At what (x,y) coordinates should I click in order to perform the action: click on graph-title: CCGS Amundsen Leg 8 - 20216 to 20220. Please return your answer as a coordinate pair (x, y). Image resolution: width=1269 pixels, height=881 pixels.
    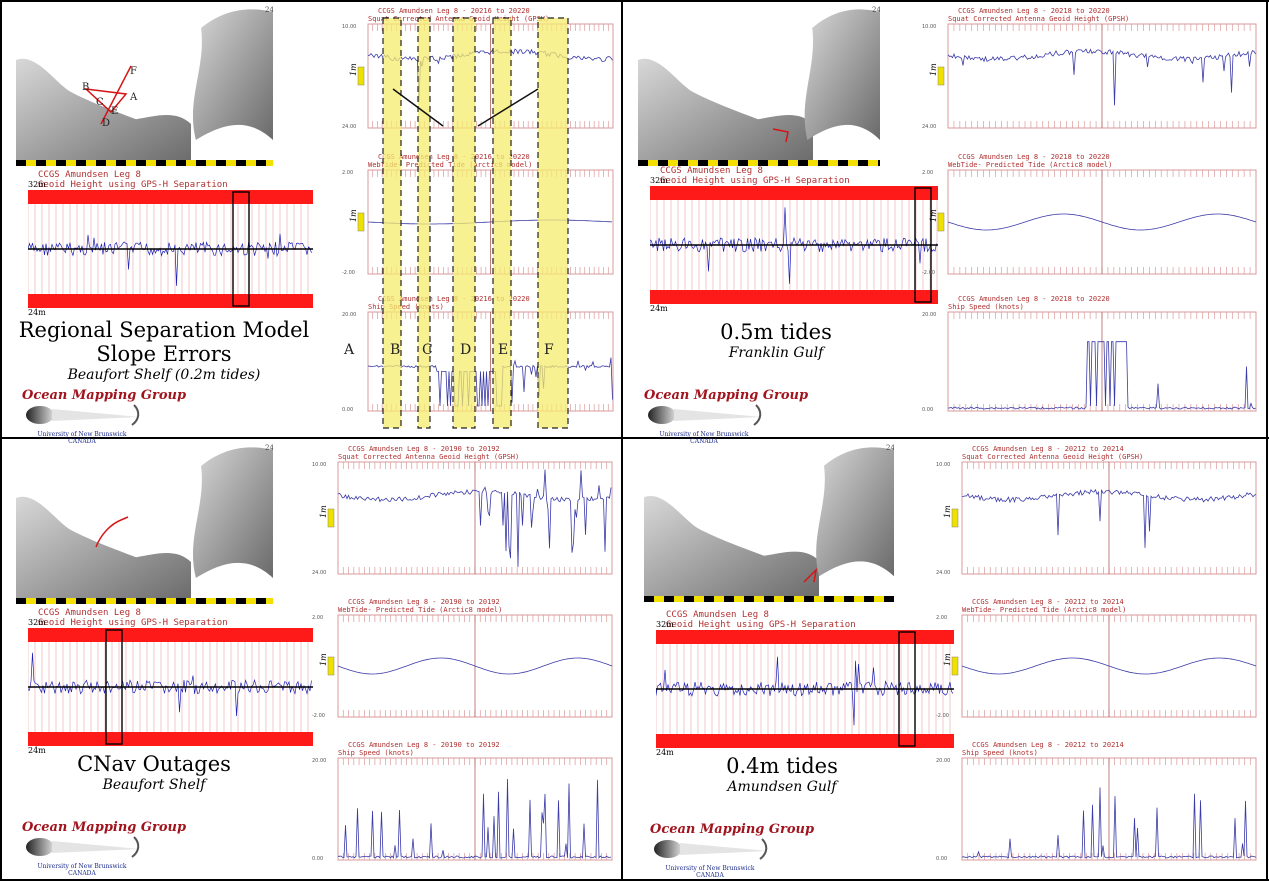
    Looking at the image, I should click on (454, 11).